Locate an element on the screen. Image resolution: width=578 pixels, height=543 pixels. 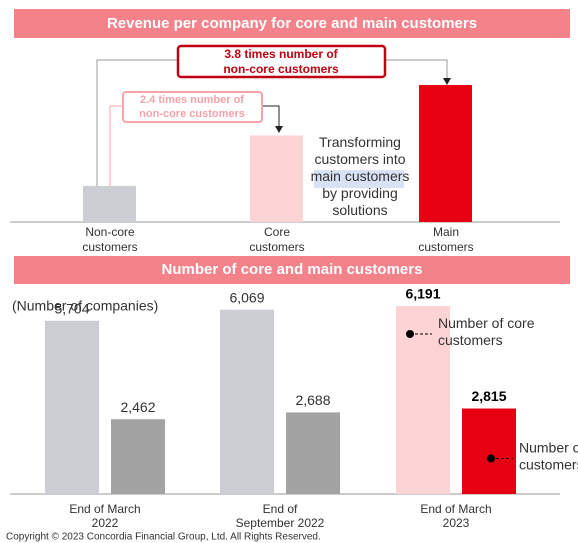
data-label: 2,815 is located at coordinates (488, 396).